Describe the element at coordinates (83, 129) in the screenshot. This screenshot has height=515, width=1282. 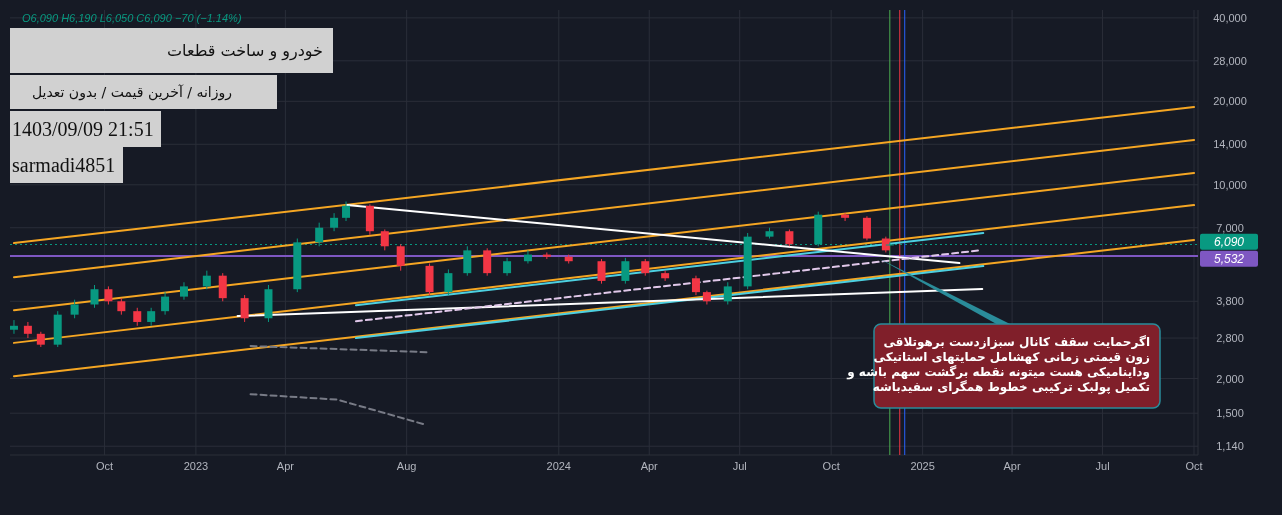
I see `annotation: 1403/09/09 21:51` at that location.